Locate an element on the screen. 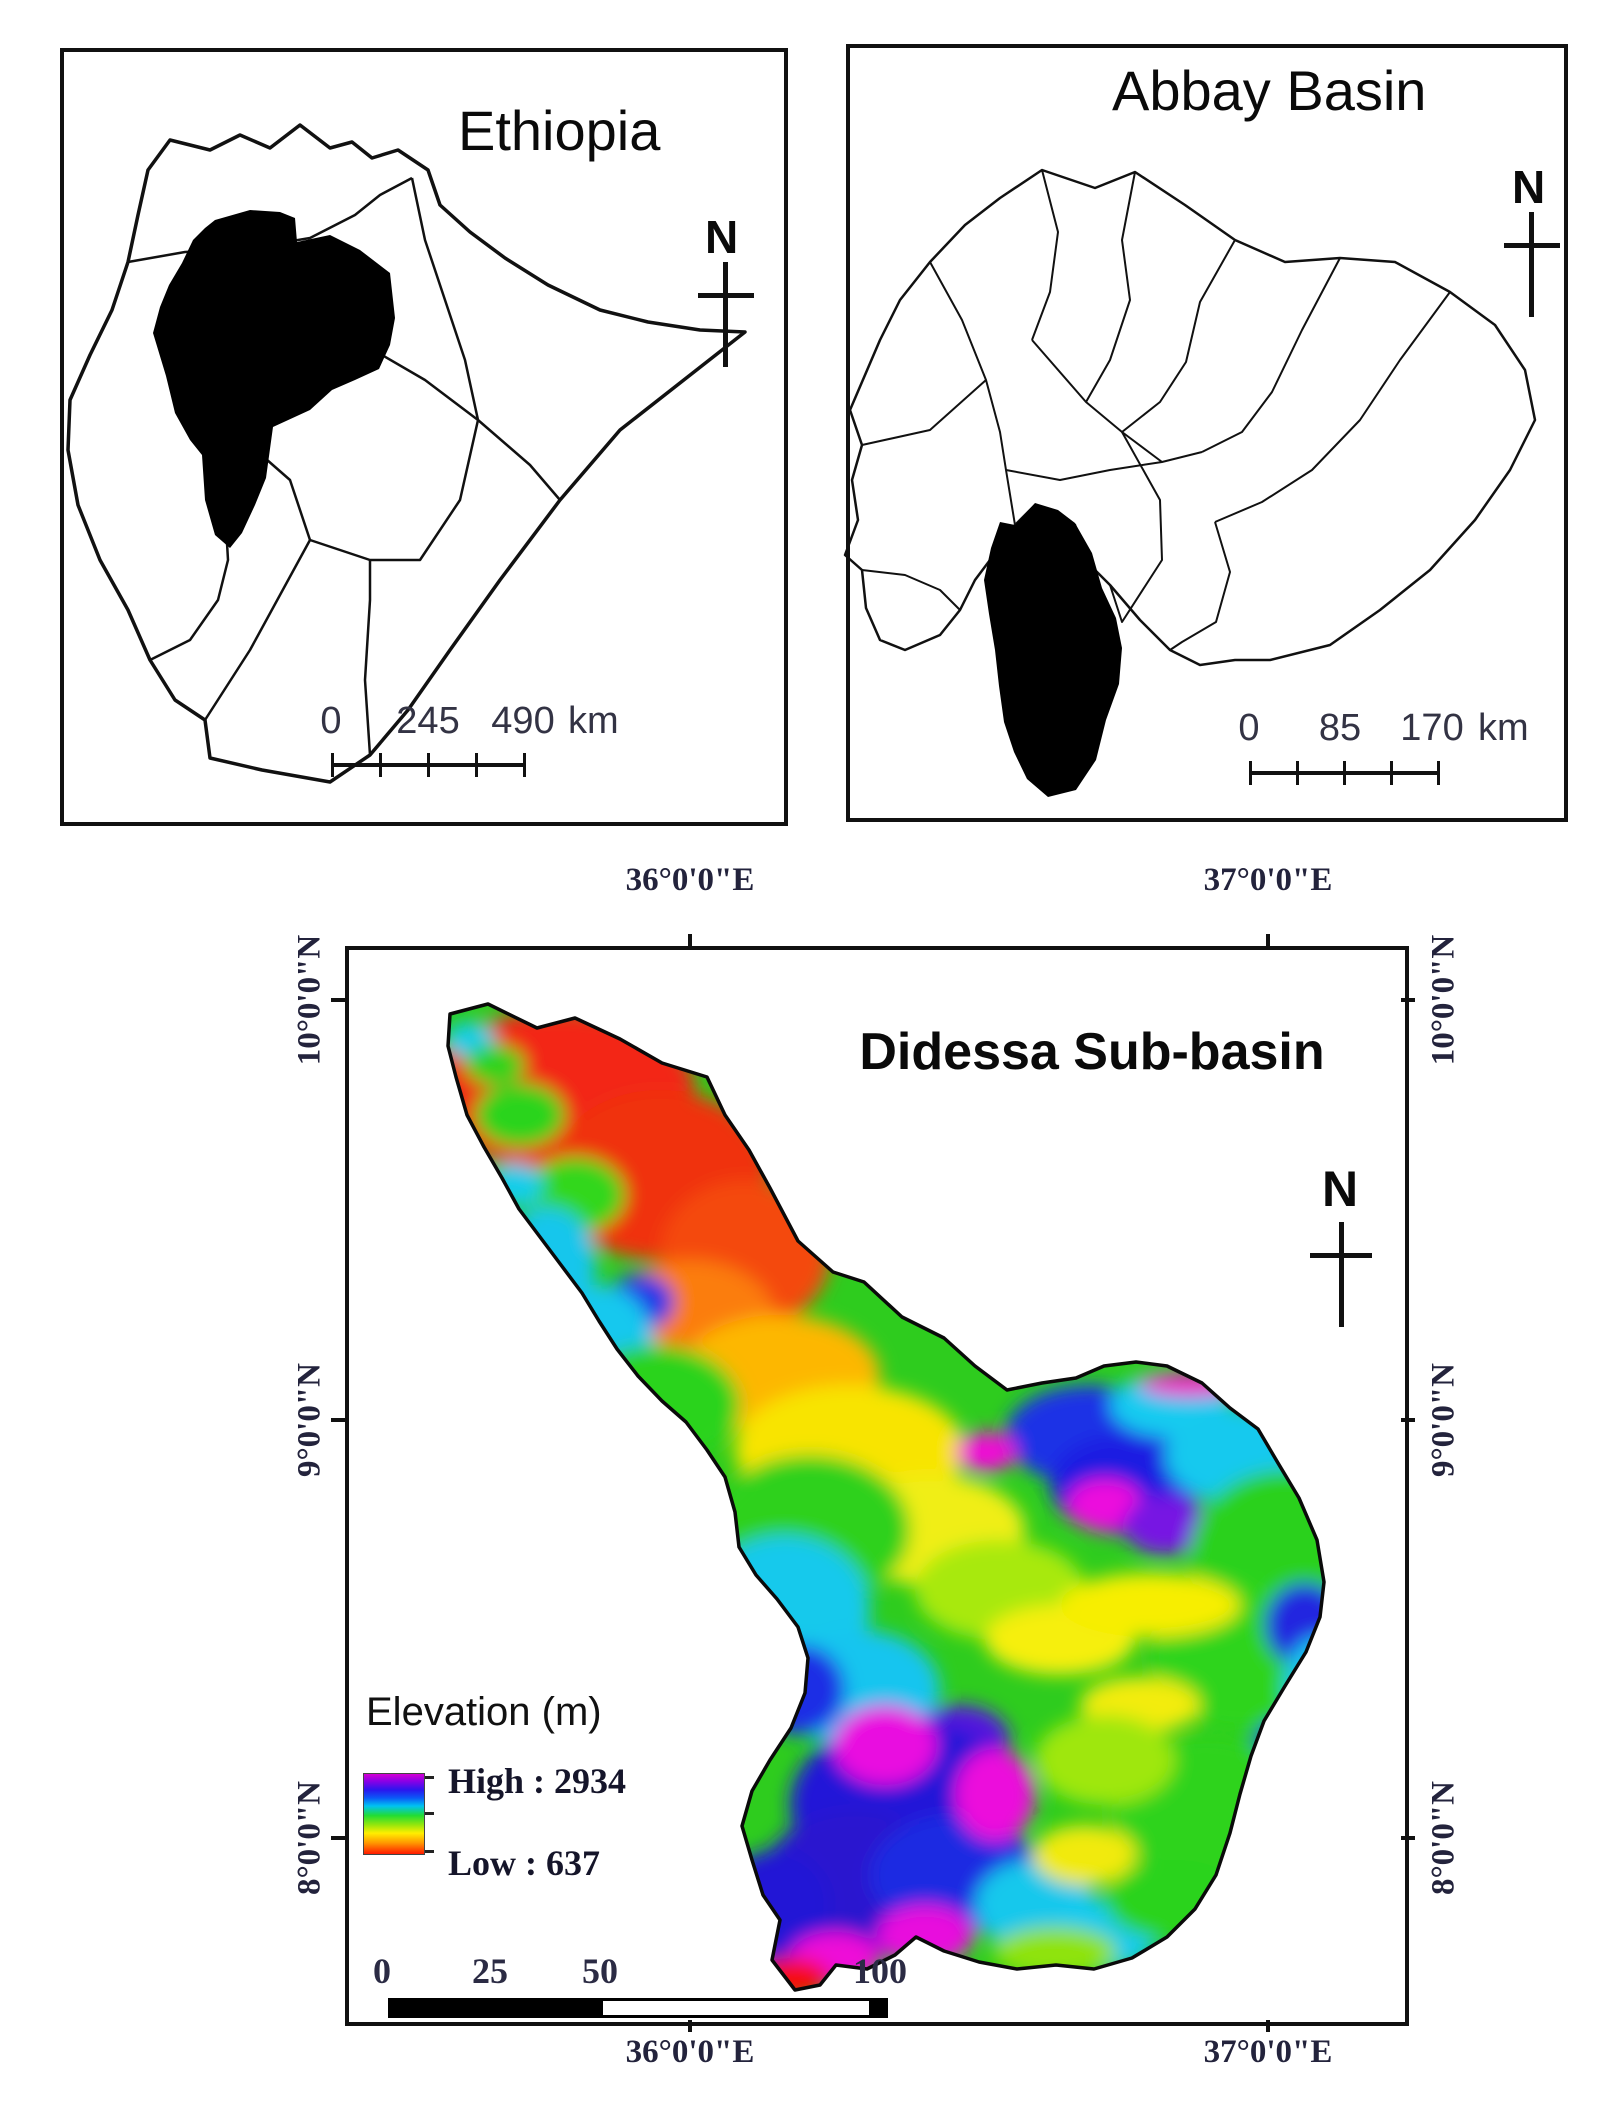 The height and width of the screenshot is (2105, 1624). ethiopia-title: Ethiopia is located at coordinates (559, 130).